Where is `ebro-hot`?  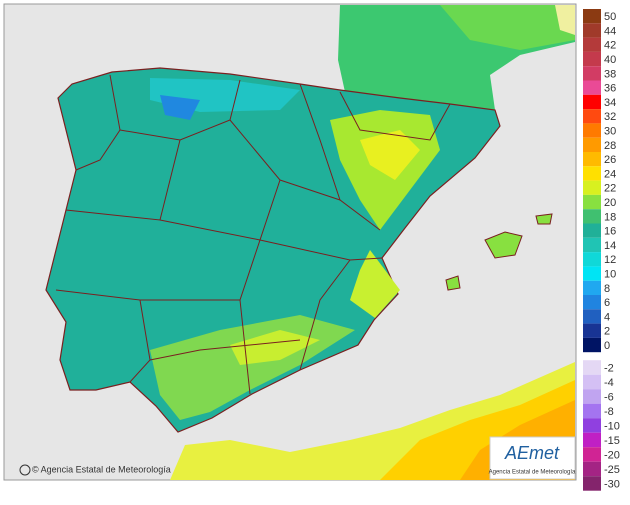 ebro-hot is located at coordinates (390, 155).